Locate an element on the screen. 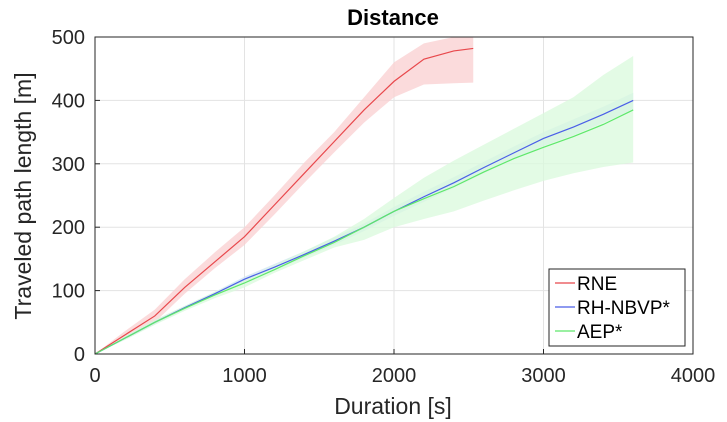 The image size is (727, 422). y-tick-label: 500 is located at coordinates (68, 38).